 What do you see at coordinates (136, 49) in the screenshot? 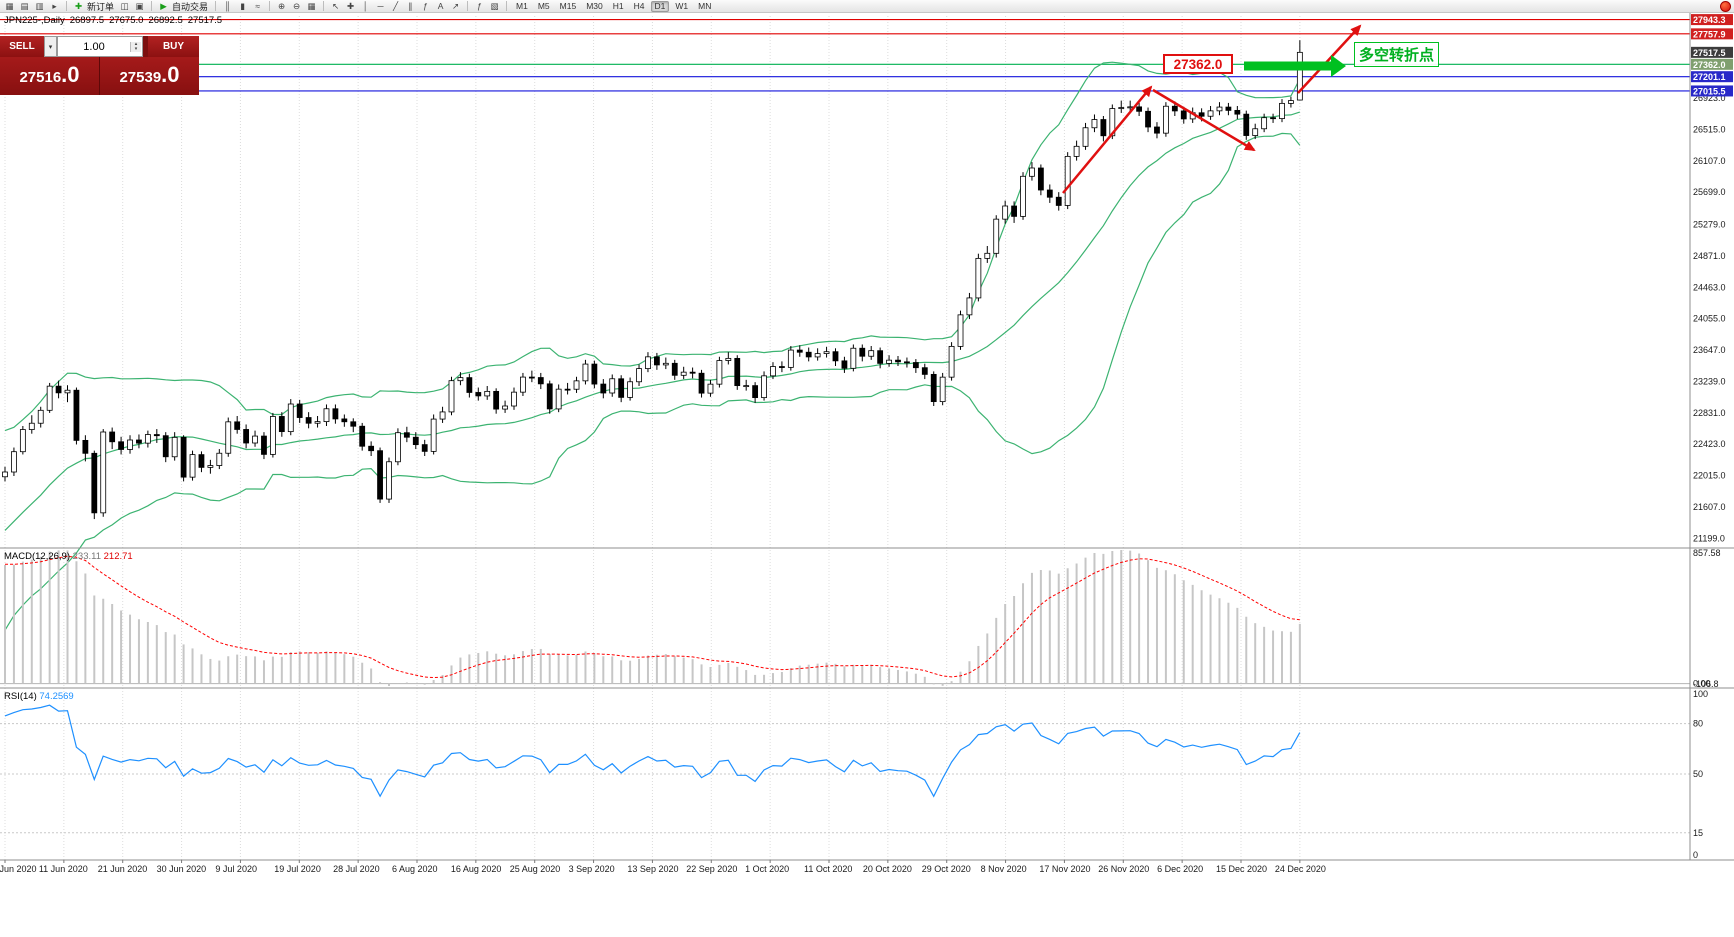
I see `spinner-down-icon: ▾` at bounding box center [136, 49].